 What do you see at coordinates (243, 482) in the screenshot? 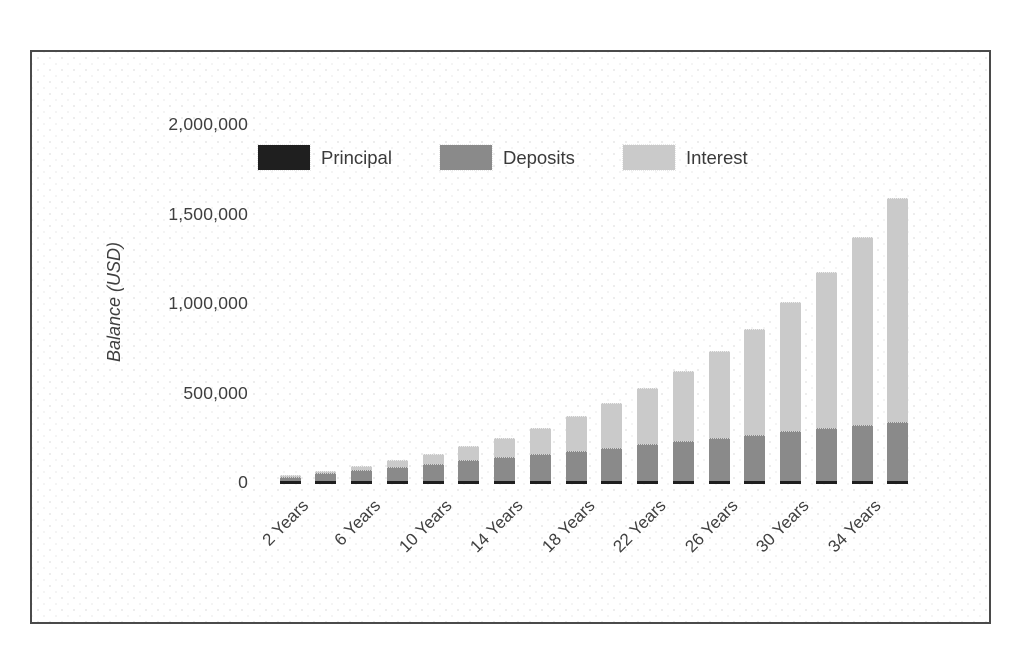
I see `y-tick-label: 0` at bounding box center [243, 482].